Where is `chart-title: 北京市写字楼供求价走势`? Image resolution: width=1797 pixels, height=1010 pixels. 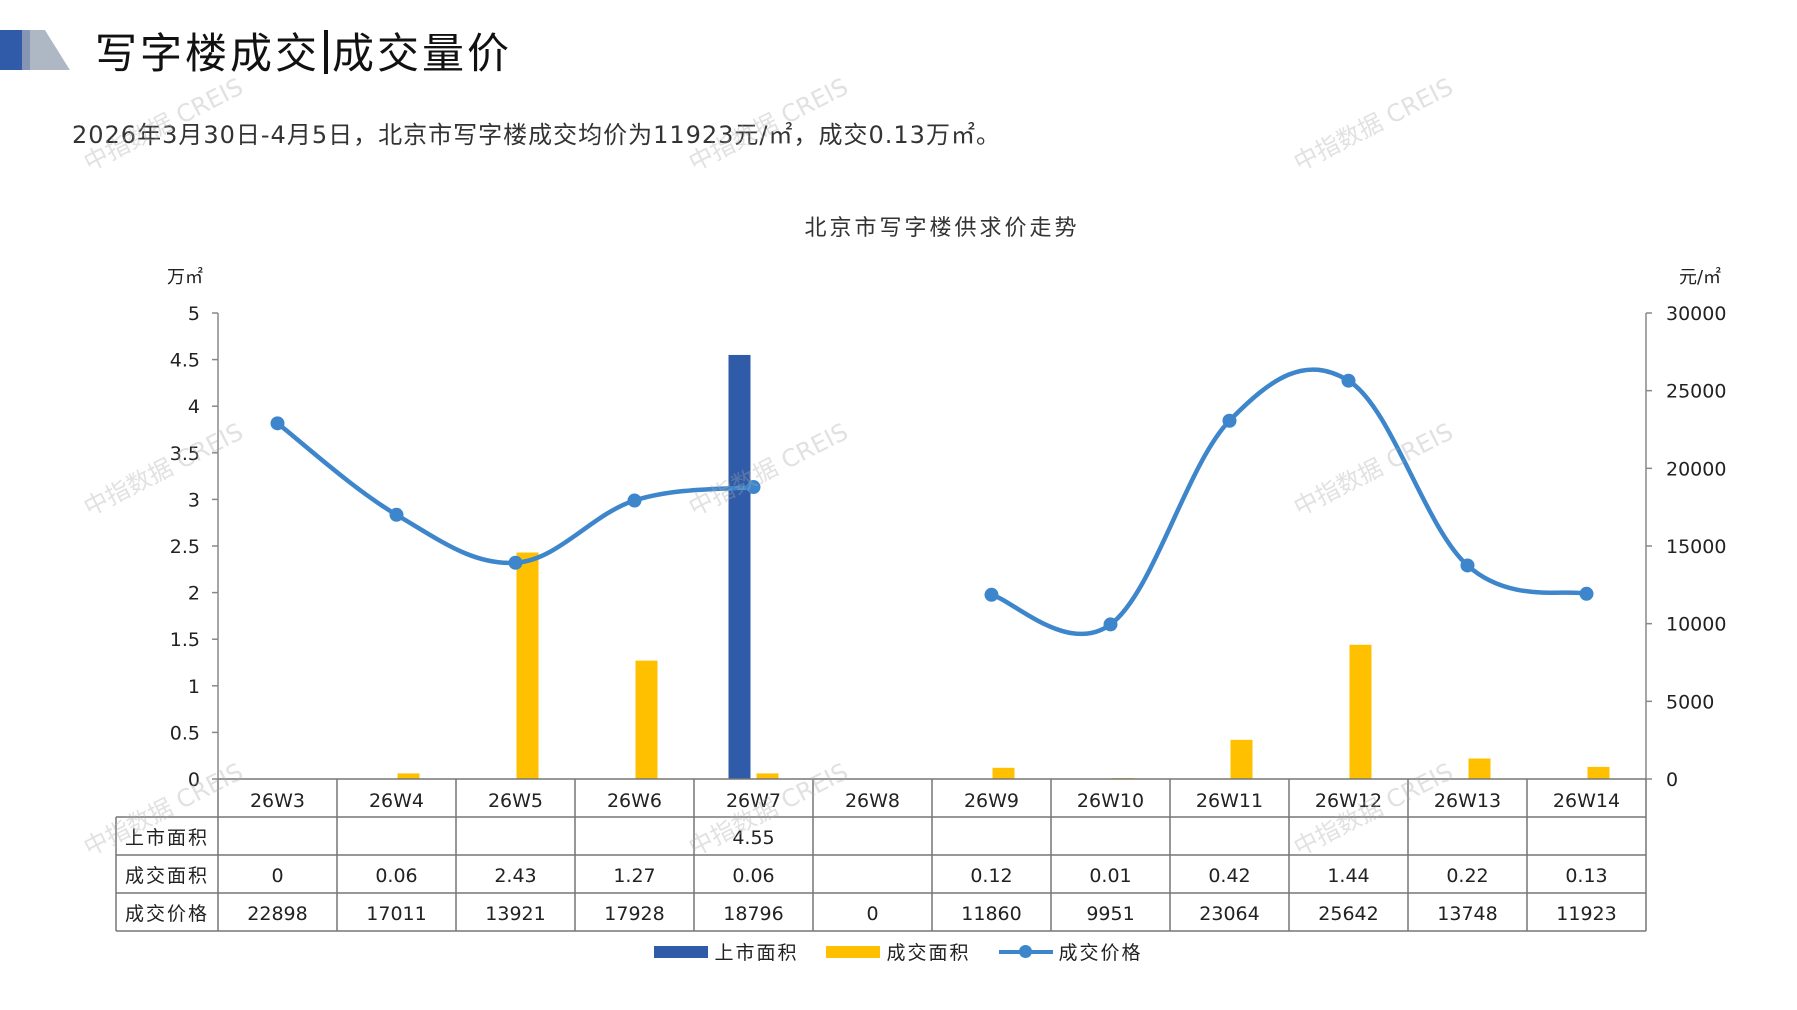 chart-title: 北京市写字楼供求价走势 is located at coordinates (941, 228).